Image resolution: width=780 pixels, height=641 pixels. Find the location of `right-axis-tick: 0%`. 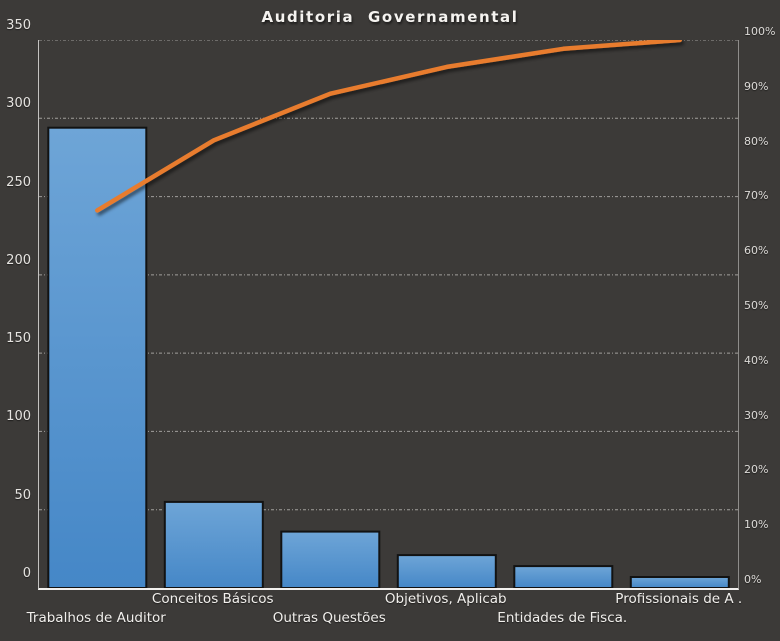

right-axis-tick: 0% is located at coordinates (753, 579).